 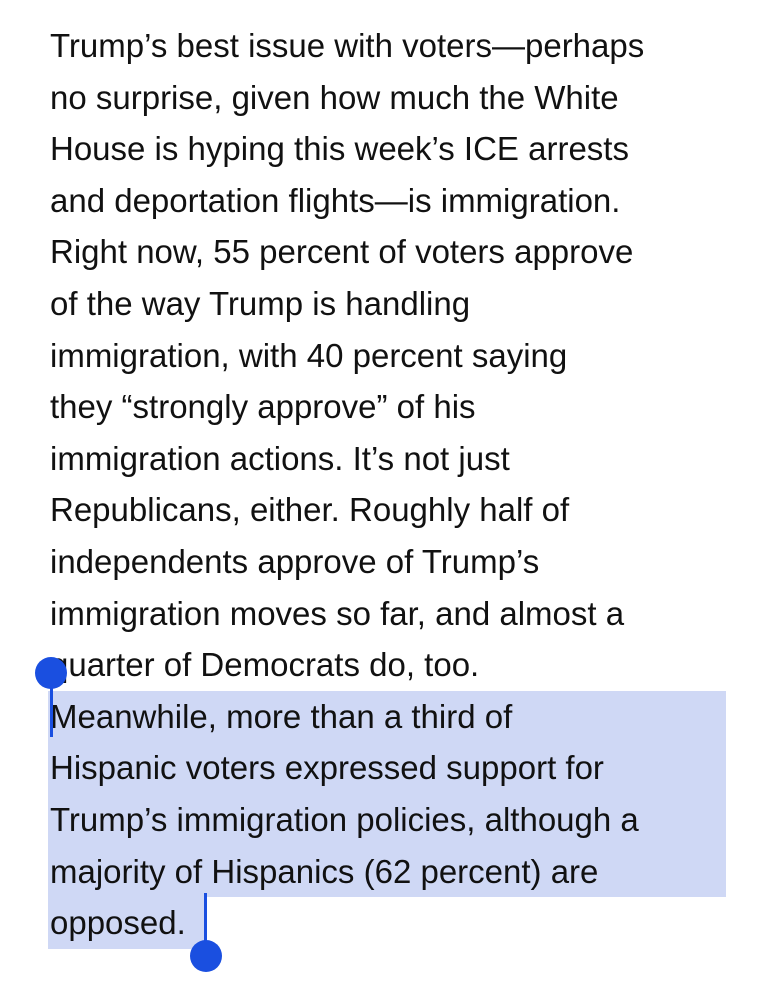 I want to click on article-line: immigration, with 40 percent saying, so click(x=309, y=355).